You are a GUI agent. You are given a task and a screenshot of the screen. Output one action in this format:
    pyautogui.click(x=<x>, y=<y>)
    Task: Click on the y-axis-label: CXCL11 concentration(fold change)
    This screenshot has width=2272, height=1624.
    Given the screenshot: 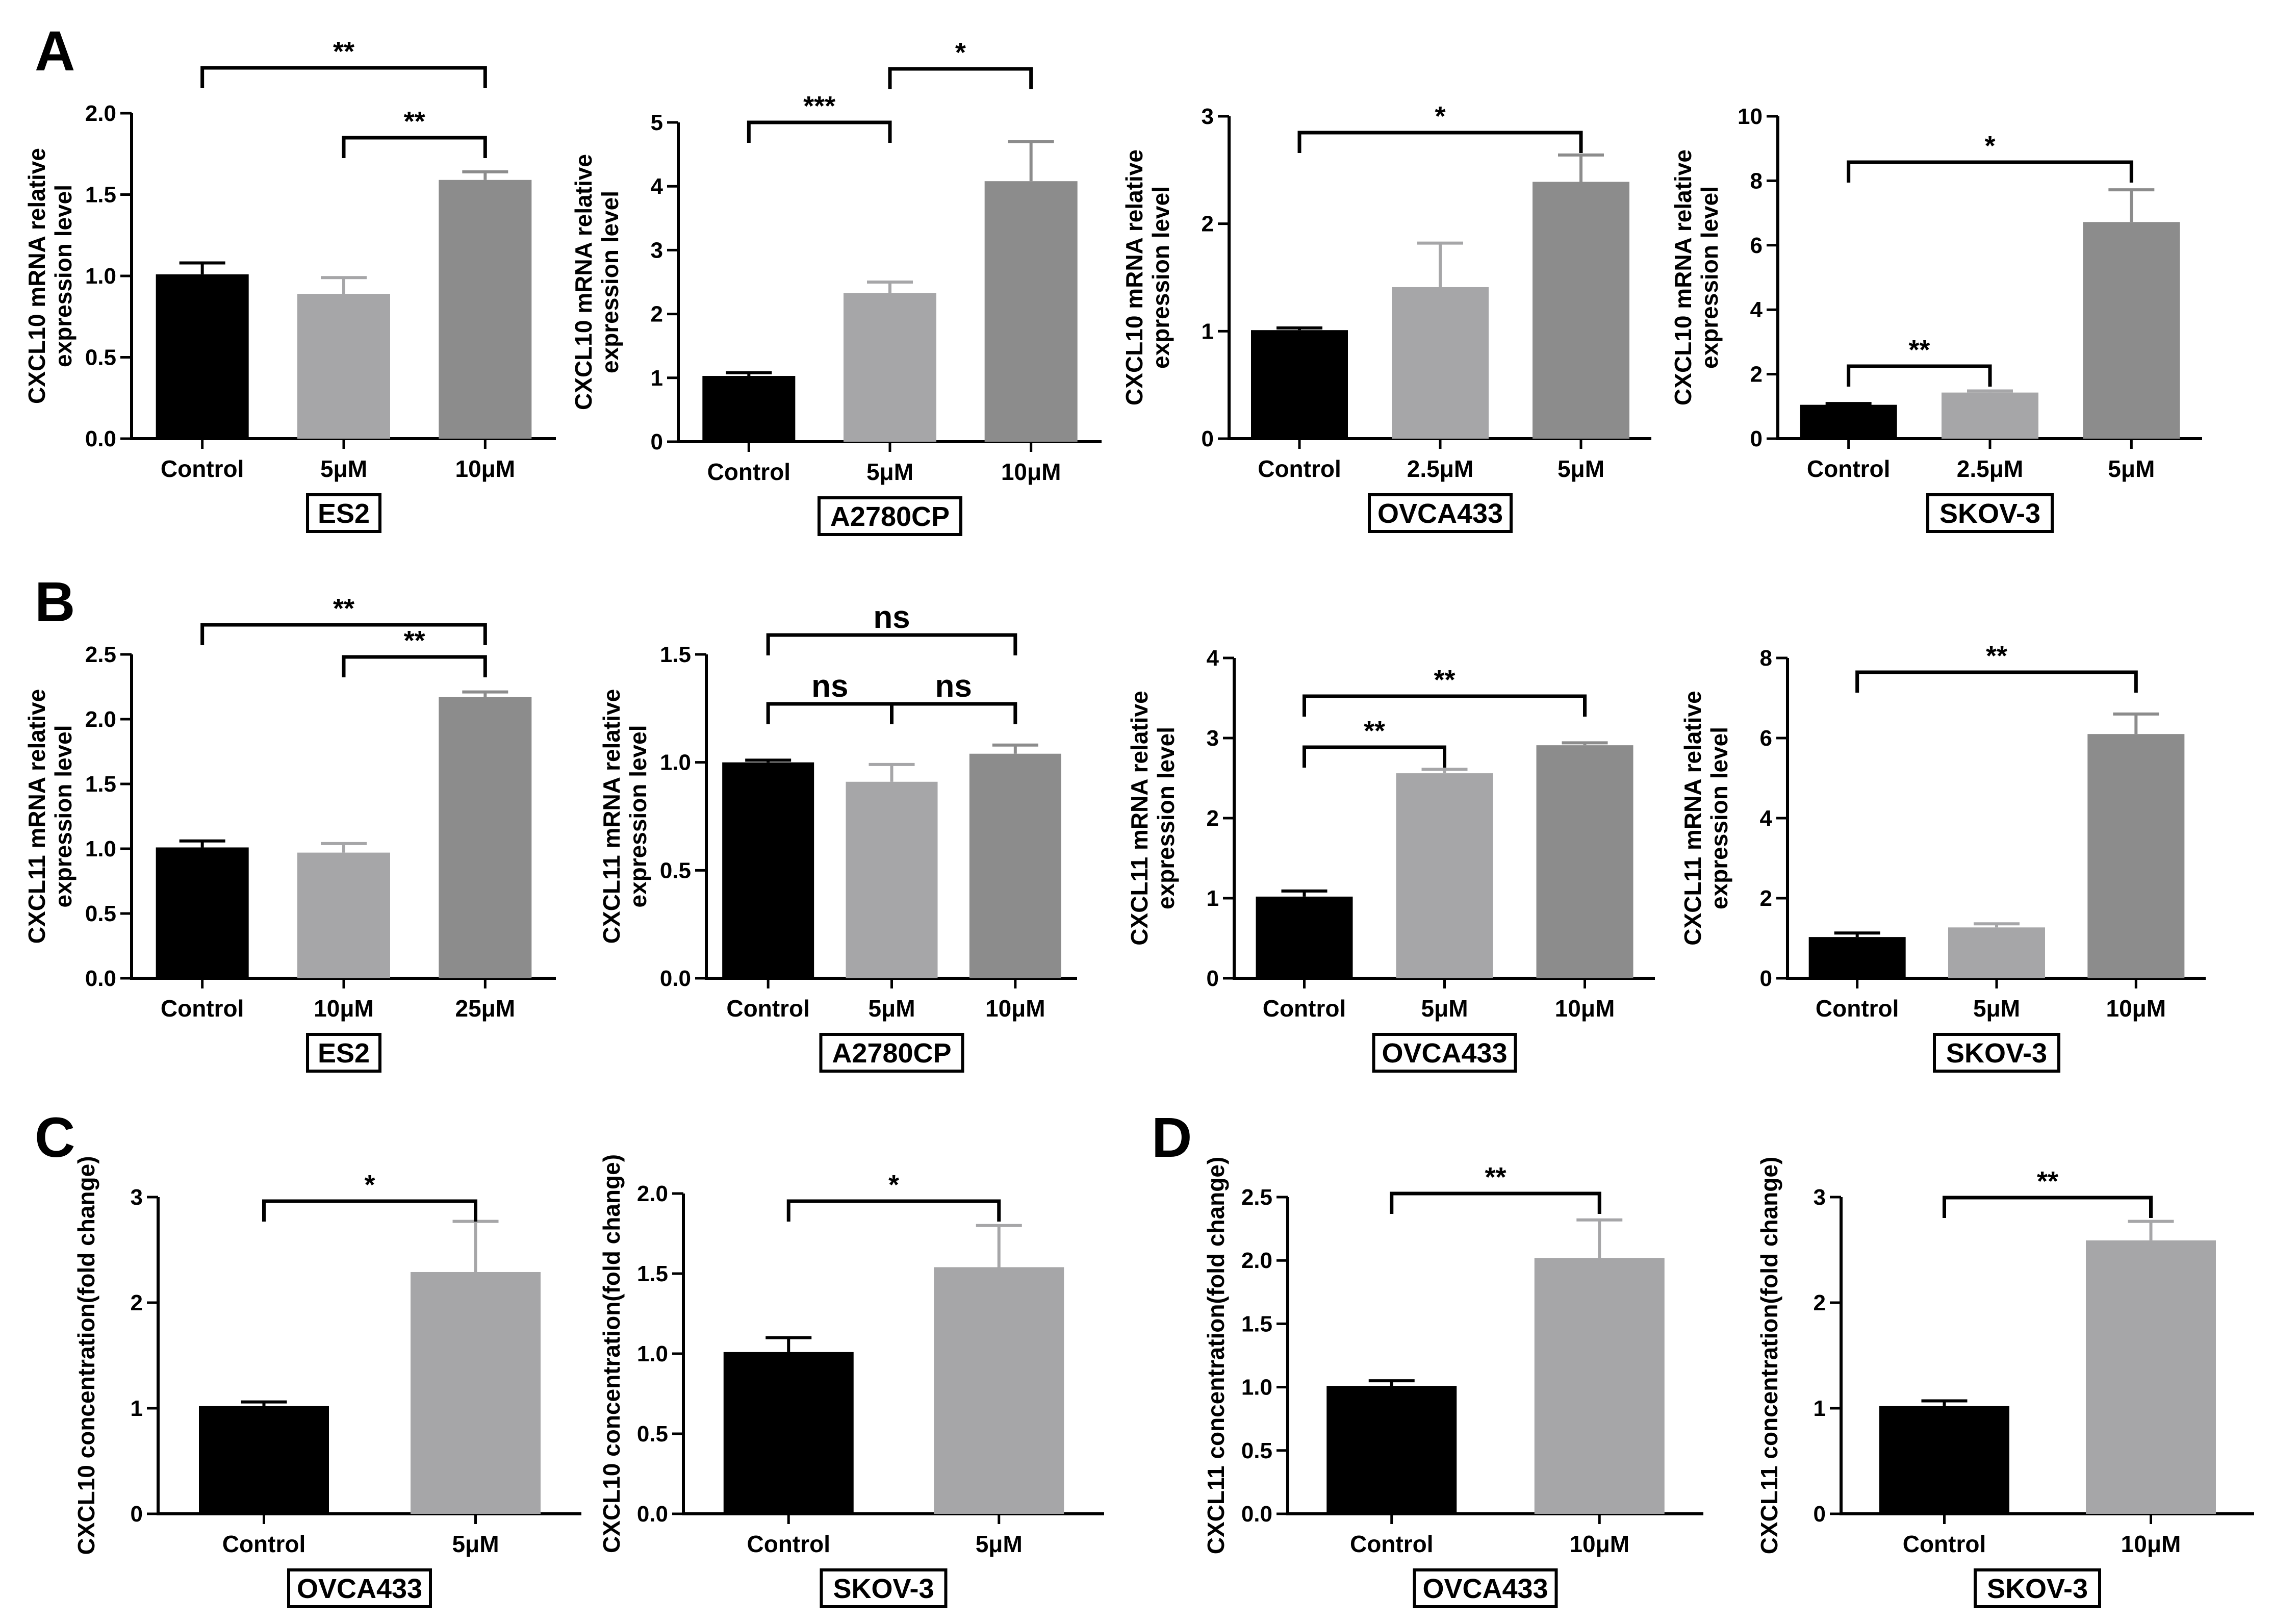 What is the action you would take?
    pyautogui.click(x=1769, y=1356)
    